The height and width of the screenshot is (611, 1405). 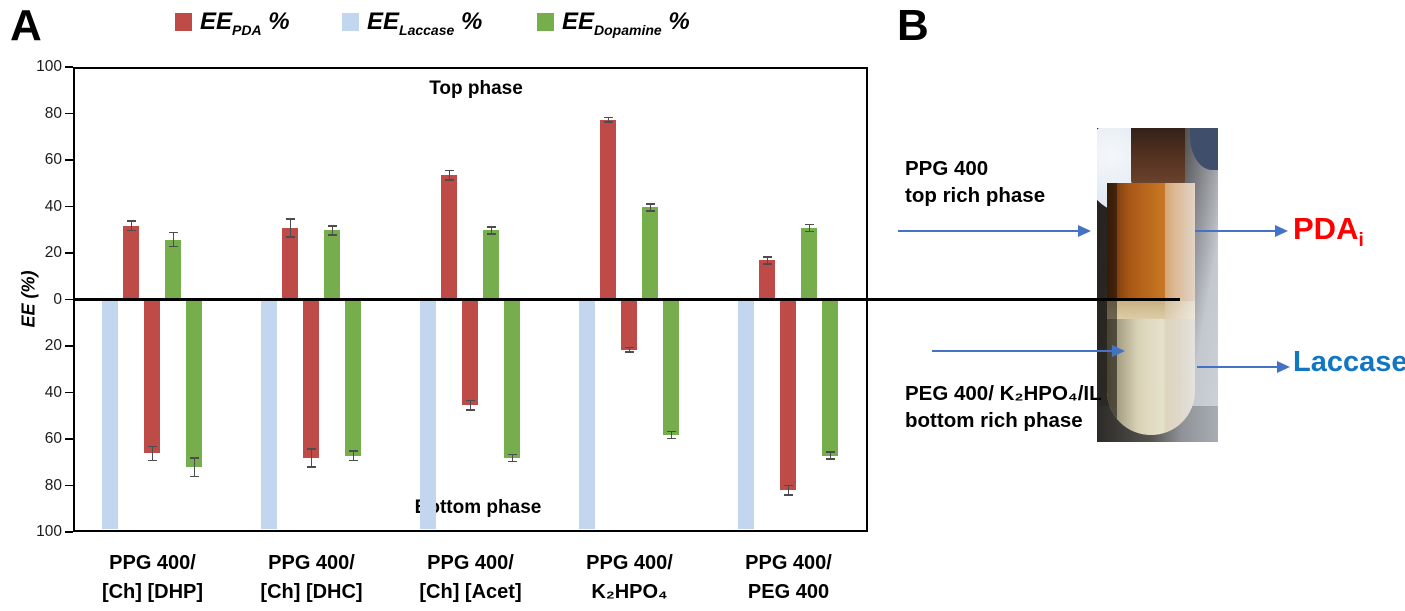 What do you see at coordinates (913, 25) in the screenshot?
I see `panel-b-label: B` at bounding box center [913, 25].